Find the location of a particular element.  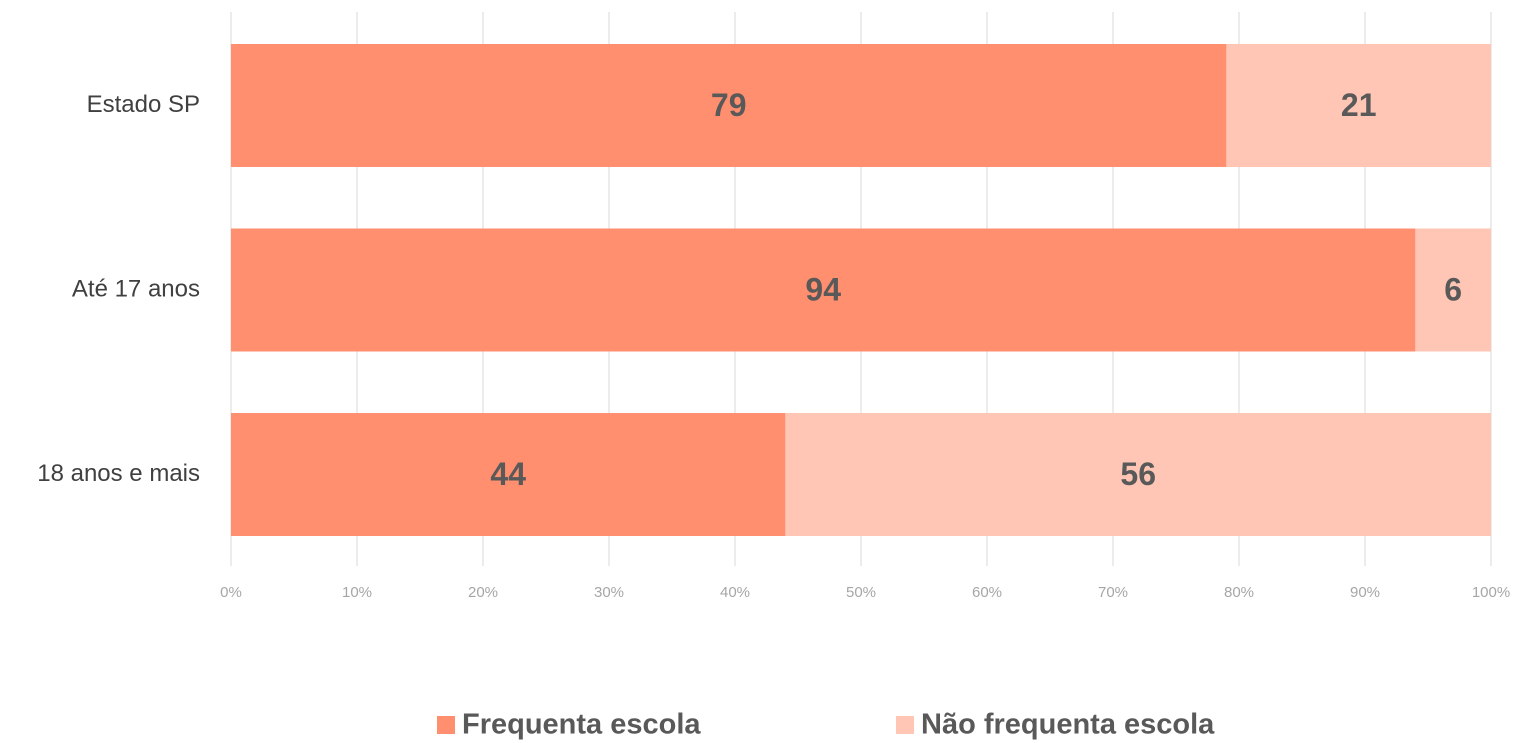

y-tick-label: Estado SP is located at coordinates (143, 104).